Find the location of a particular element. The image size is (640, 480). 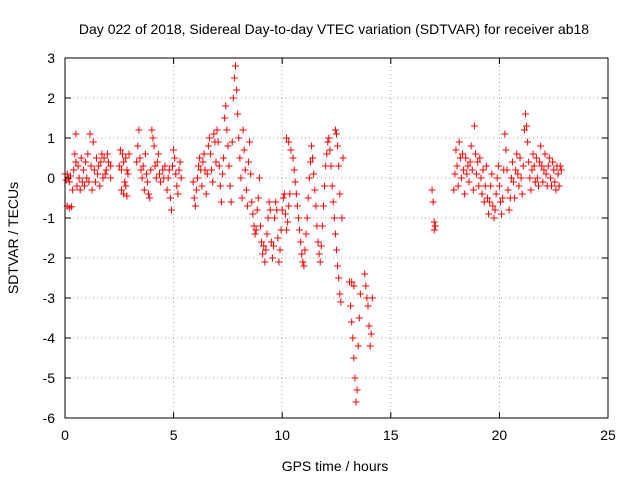

y-tick-label: -1 is located at coordinates (49, 218).